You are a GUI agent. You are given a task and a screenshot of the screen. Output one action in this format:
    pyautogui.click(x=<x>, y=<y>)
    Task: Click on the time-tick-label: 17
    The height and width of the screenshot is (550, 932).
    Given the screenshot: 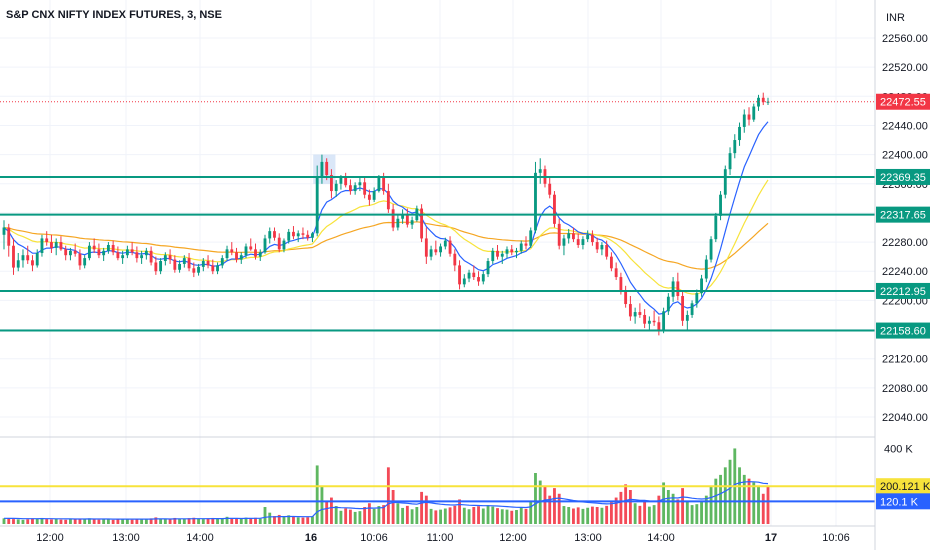 What is the action you would take?
    pyautogui.click(x=771, y=538)
    